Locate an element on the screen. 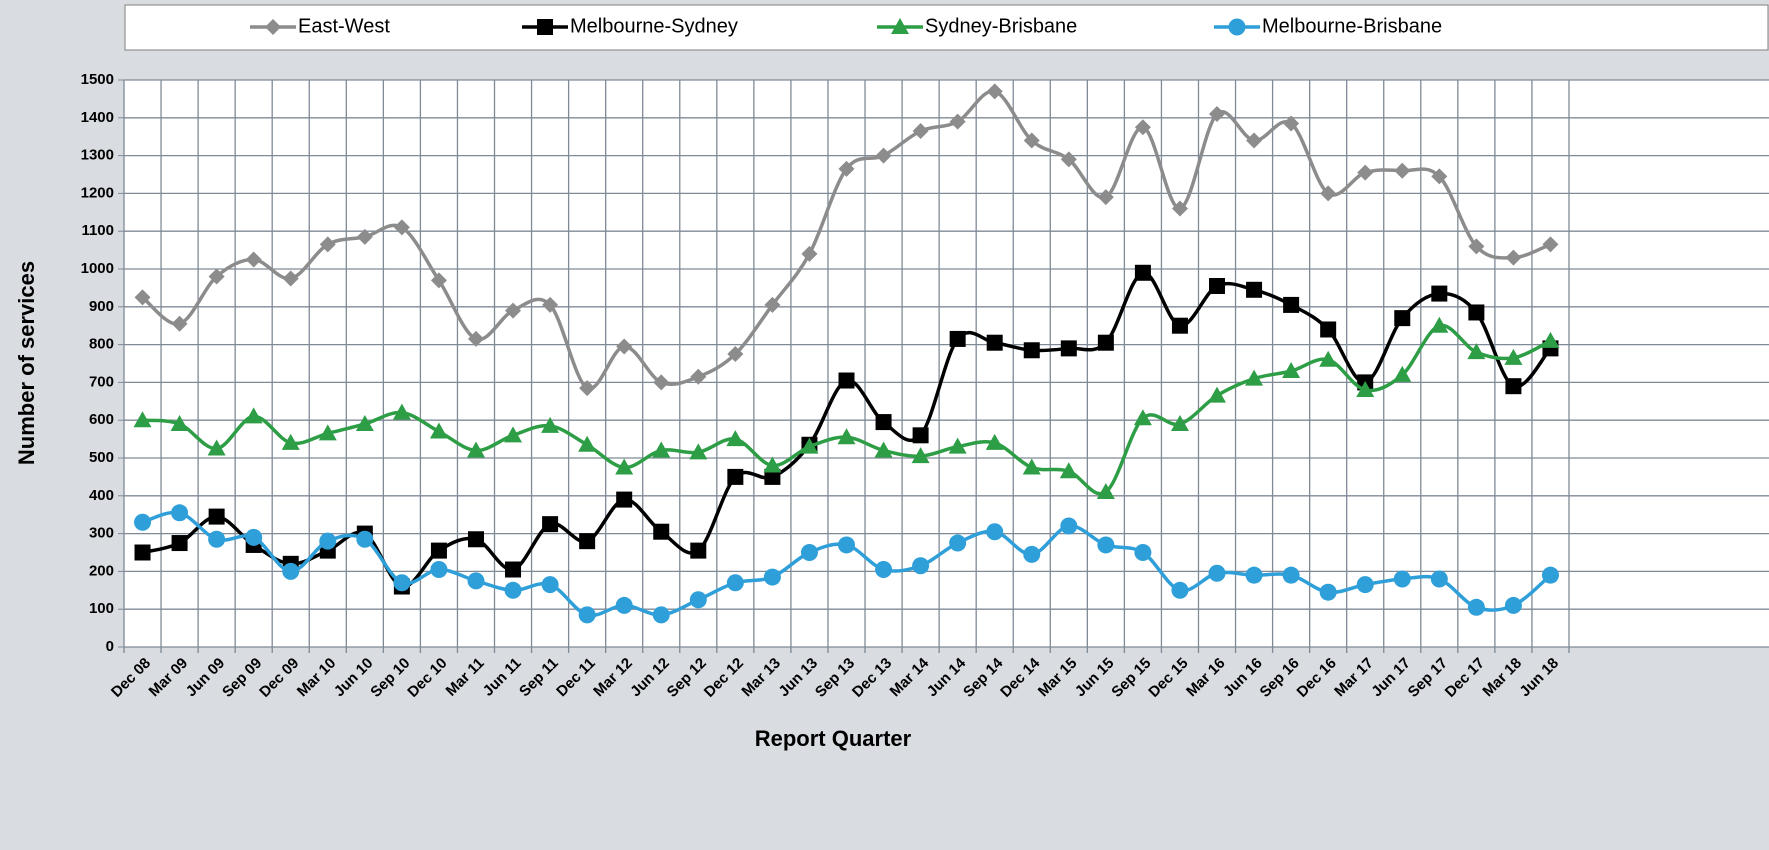 This screenshot has height=850, width=1769. y-tick-label: 1200 is located at coordinates (97, 192).